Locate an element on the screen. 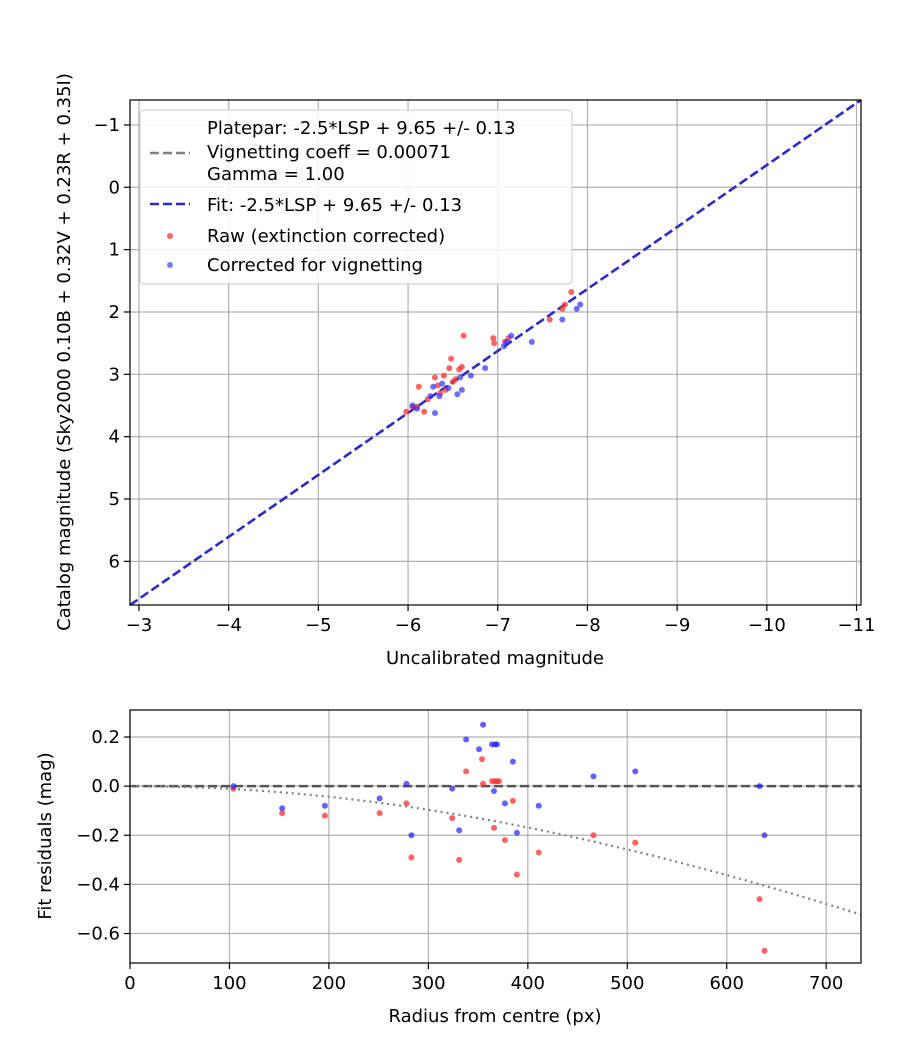 The width and height of the screenshot is (900, 1050). x-tick-label: −4 is located at coordinates (228, 625).